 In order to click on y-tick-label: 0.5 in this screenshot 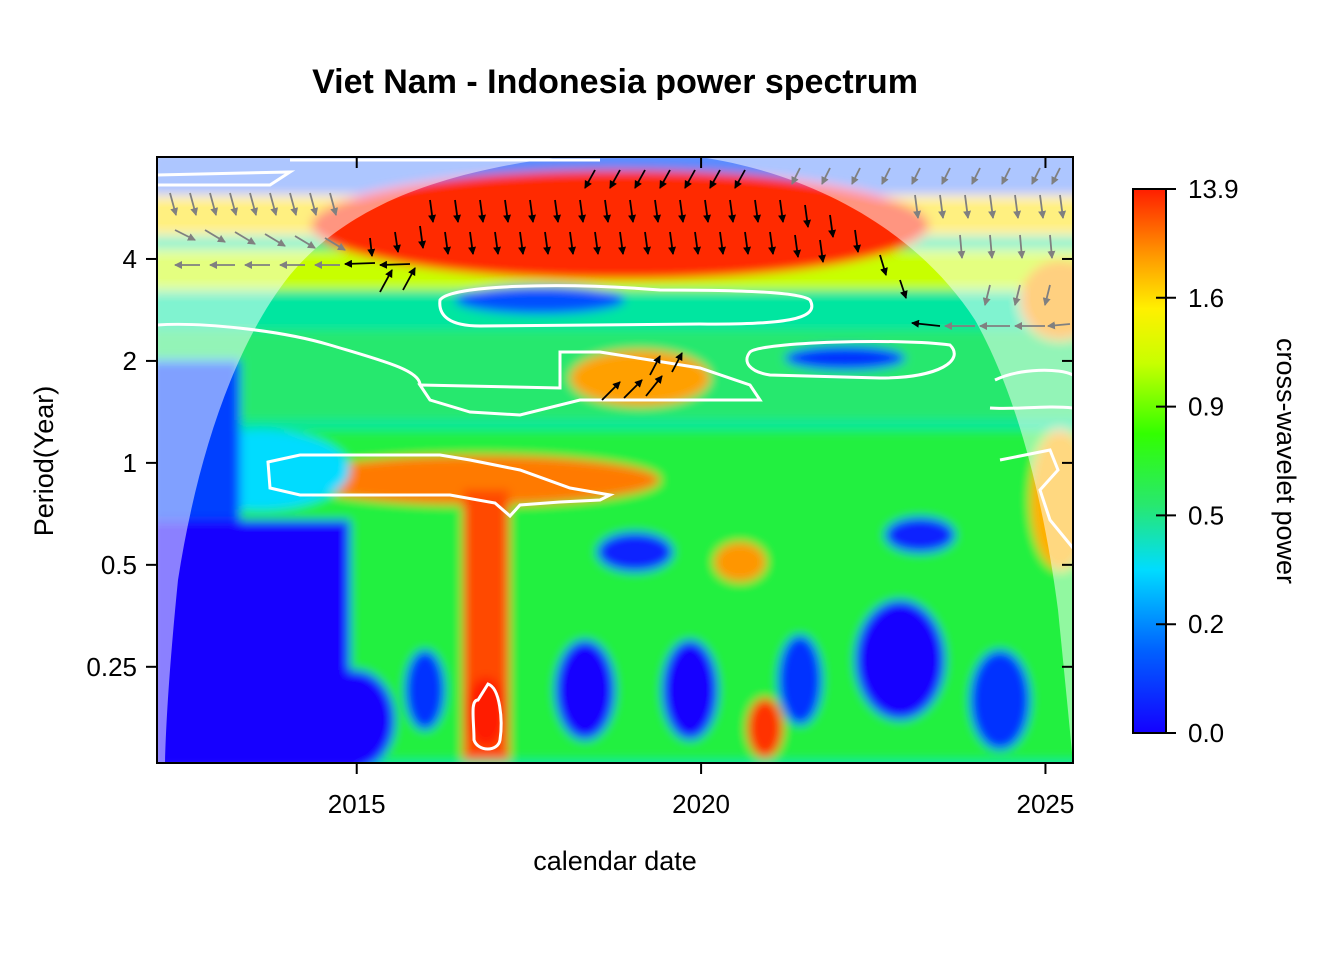, I will do `click(119, 565)`.